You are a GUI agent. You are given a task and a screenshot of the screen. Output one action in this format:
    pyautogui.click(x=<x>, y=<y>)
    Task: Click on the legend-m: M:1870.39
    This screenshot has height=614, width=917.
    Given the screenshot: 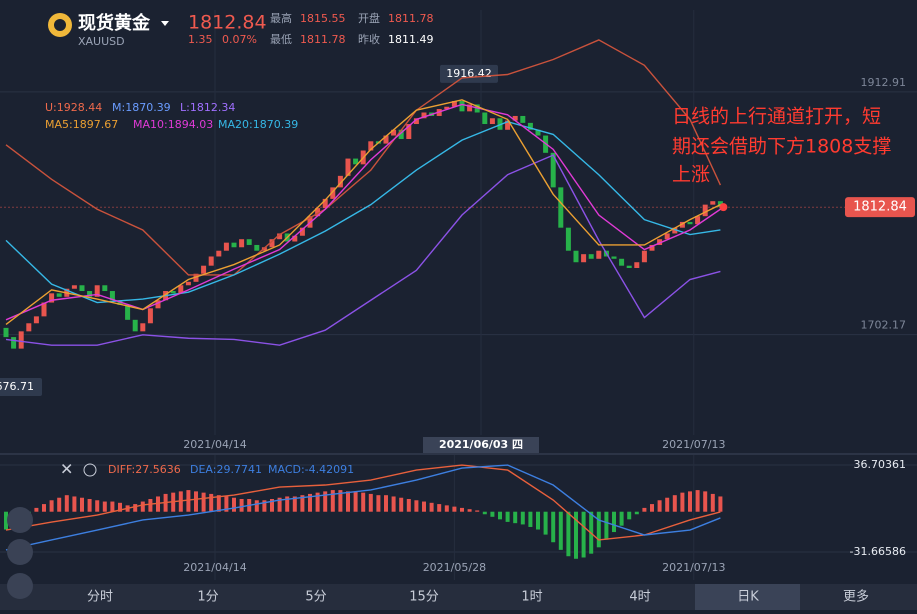 What is the action you would take?
    pyautogui.click(x=141, y=107)
    